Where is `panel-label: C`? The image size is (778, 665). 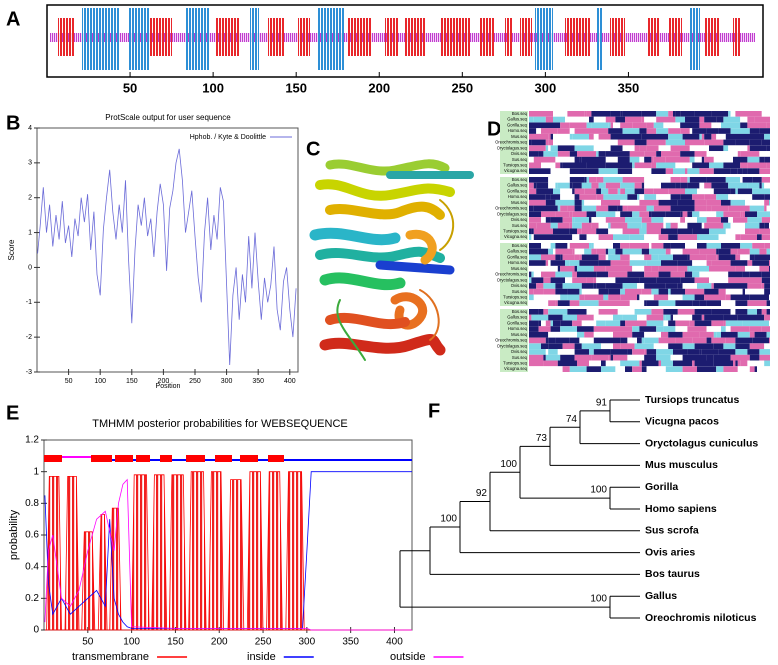
panel-label: C is located at coordinates (313, 149).